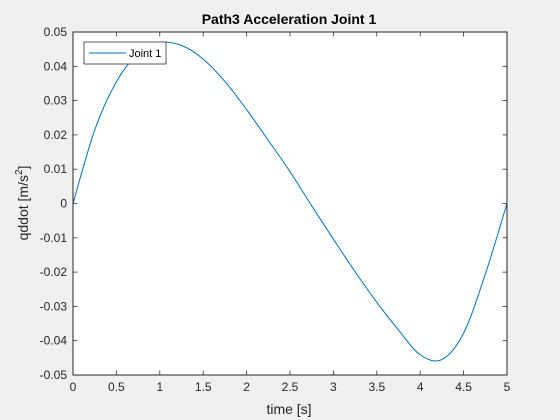 This screenshot has width=560, height=420. I want to click on x-tick-label: 0, so click(73, 387).